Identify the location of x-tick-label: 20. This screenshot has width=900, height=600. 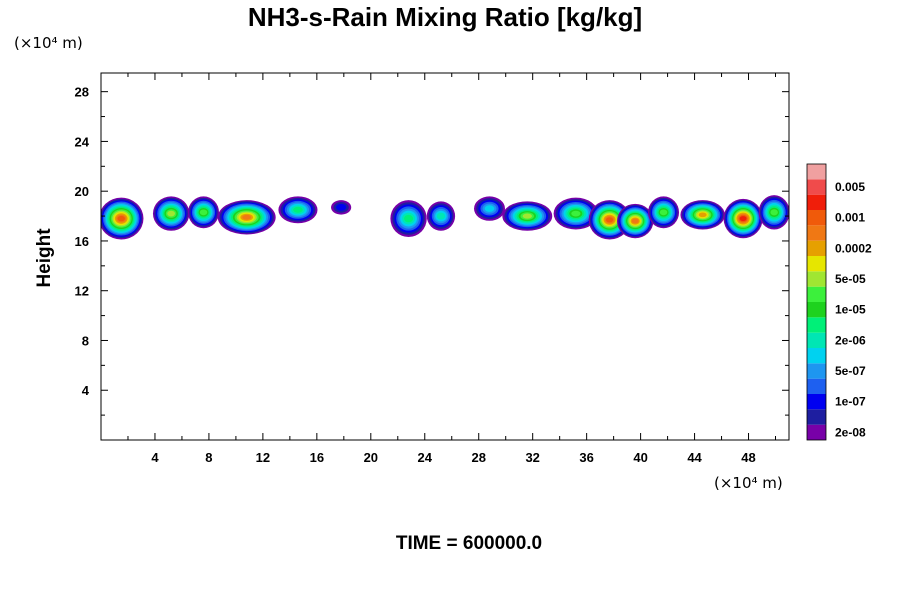
(371, 457).